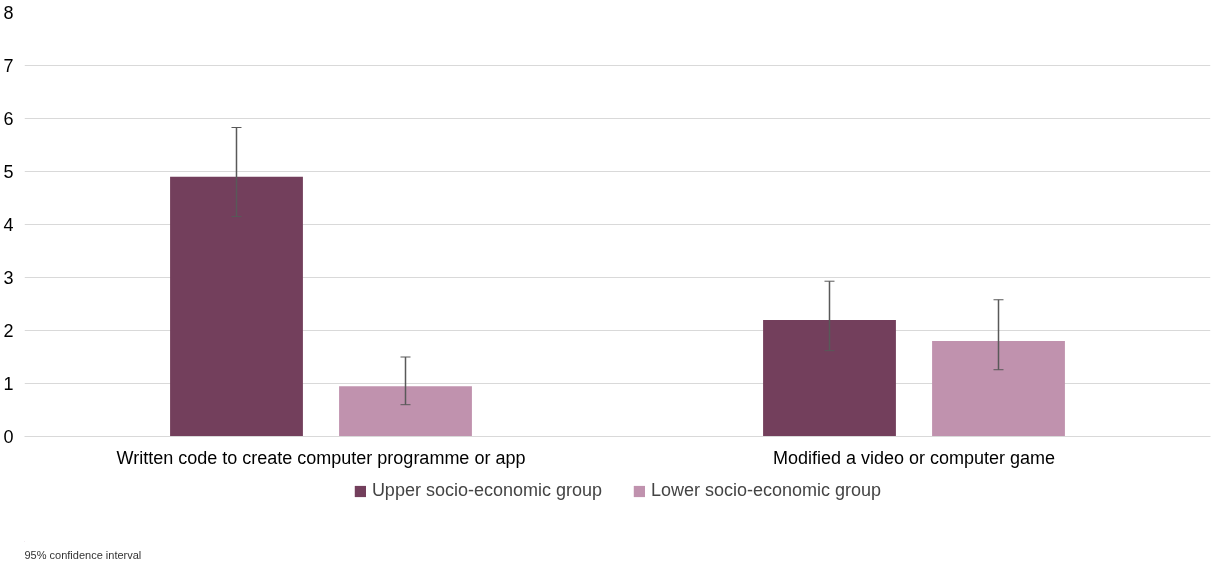  Describe the element at coordinates (8, 66) in the screenshot. I see `y-tick-label: 7` at that location.